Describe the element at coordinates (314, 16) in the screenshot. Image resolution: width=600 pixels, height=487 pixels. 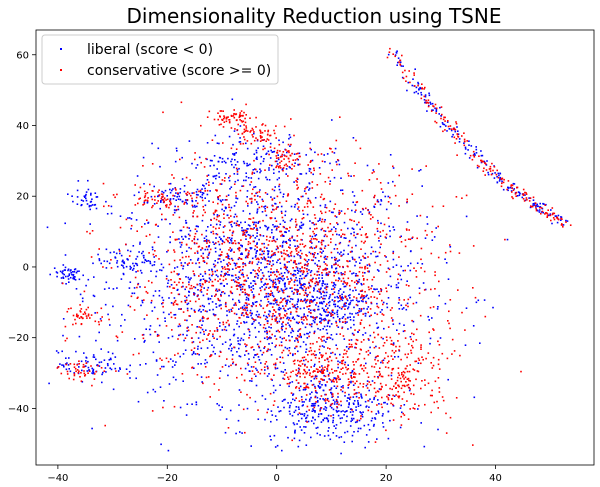
I see `chart-title: Dimensionality Reduction using TSNE` at that location.